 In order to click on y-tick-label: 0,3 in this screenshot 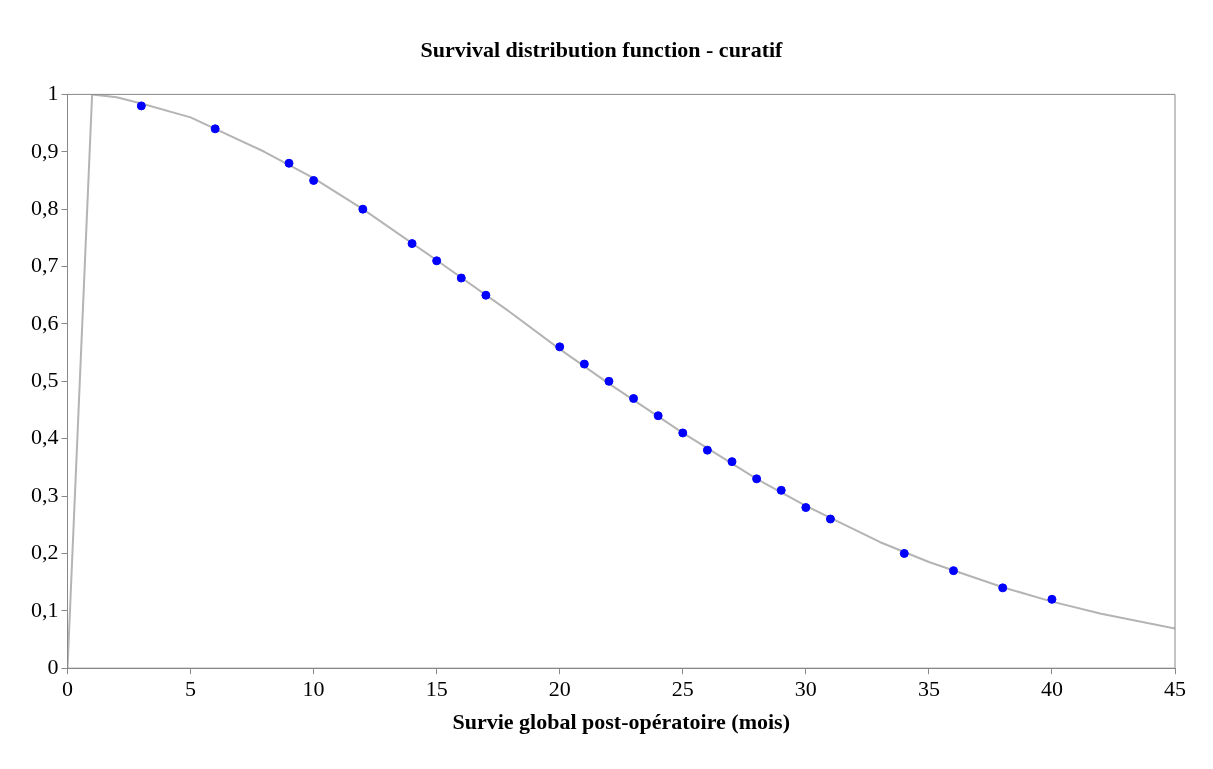, I will do `click(45, 494)`.